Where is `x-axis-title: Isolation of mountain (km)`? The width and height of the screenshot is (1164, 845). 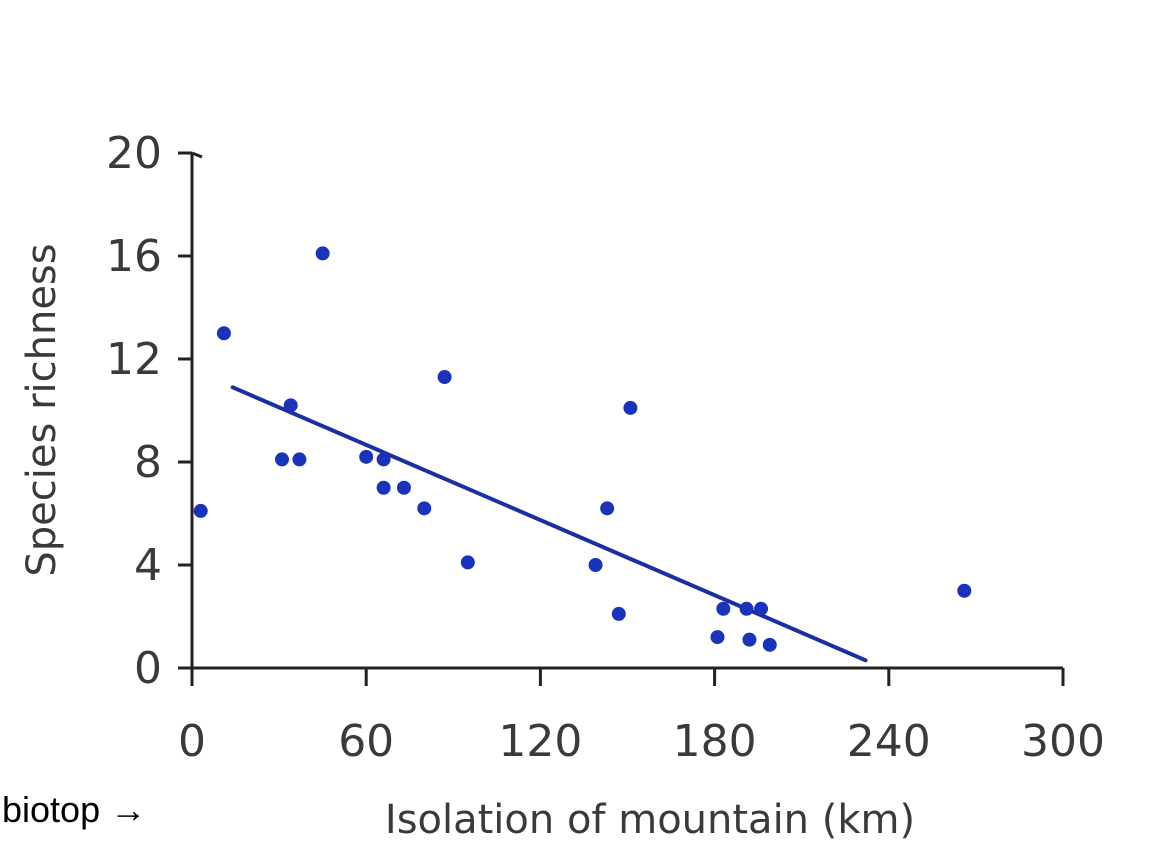 x-axis-title: Isolation of mountain (km) is located at coordinates (650, 820).